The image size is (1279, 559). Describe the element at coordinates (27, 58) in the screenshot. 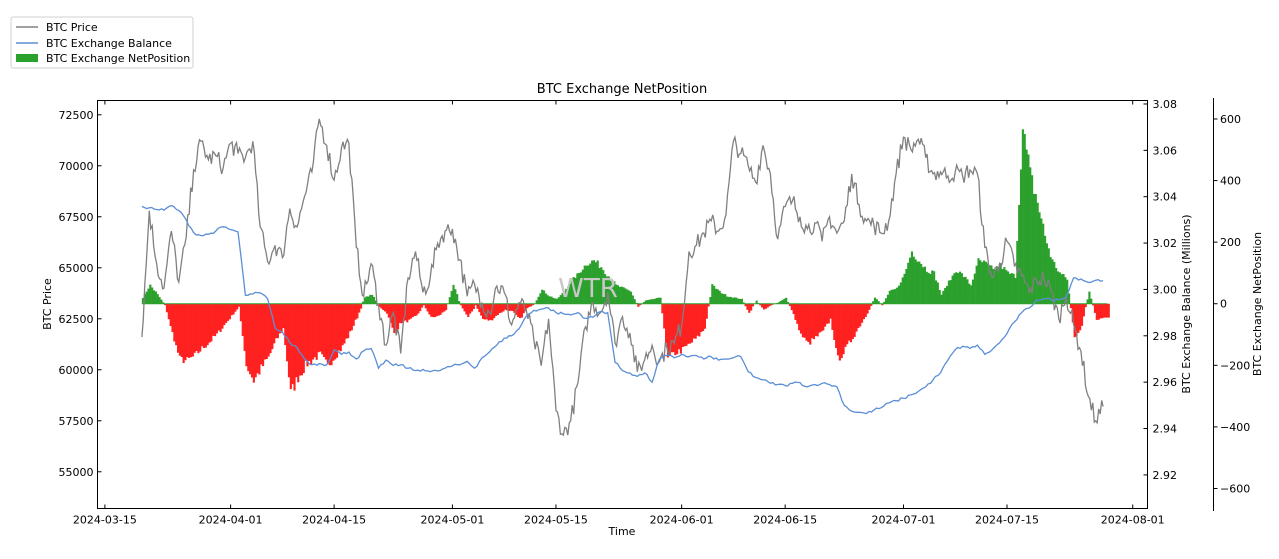

I see `legend-swatch-netposition` at that location.